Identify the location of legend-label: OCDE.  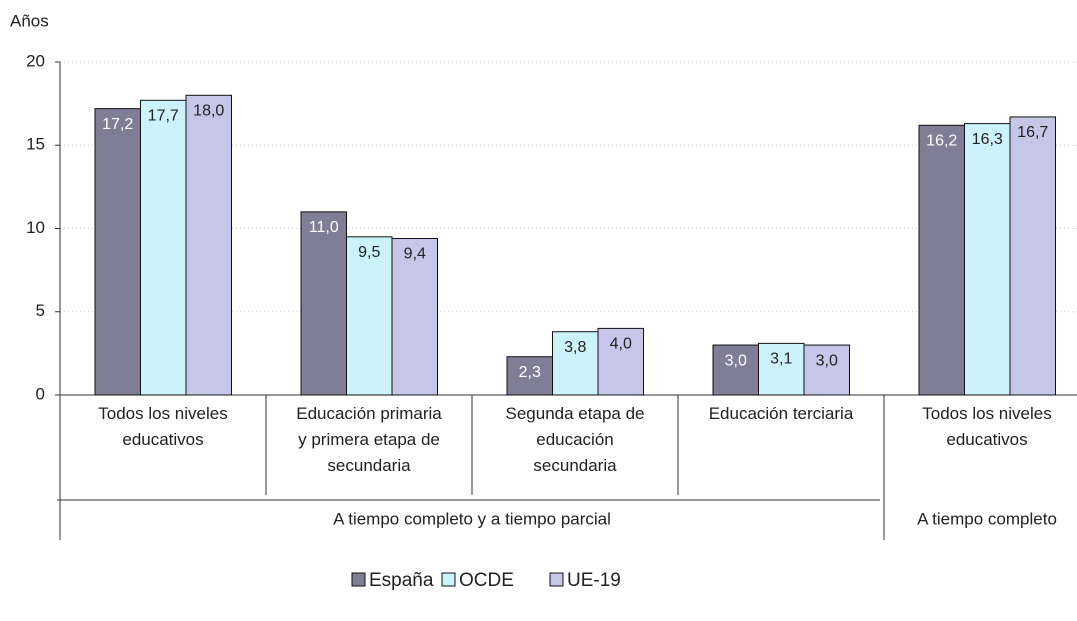
(486, 580).